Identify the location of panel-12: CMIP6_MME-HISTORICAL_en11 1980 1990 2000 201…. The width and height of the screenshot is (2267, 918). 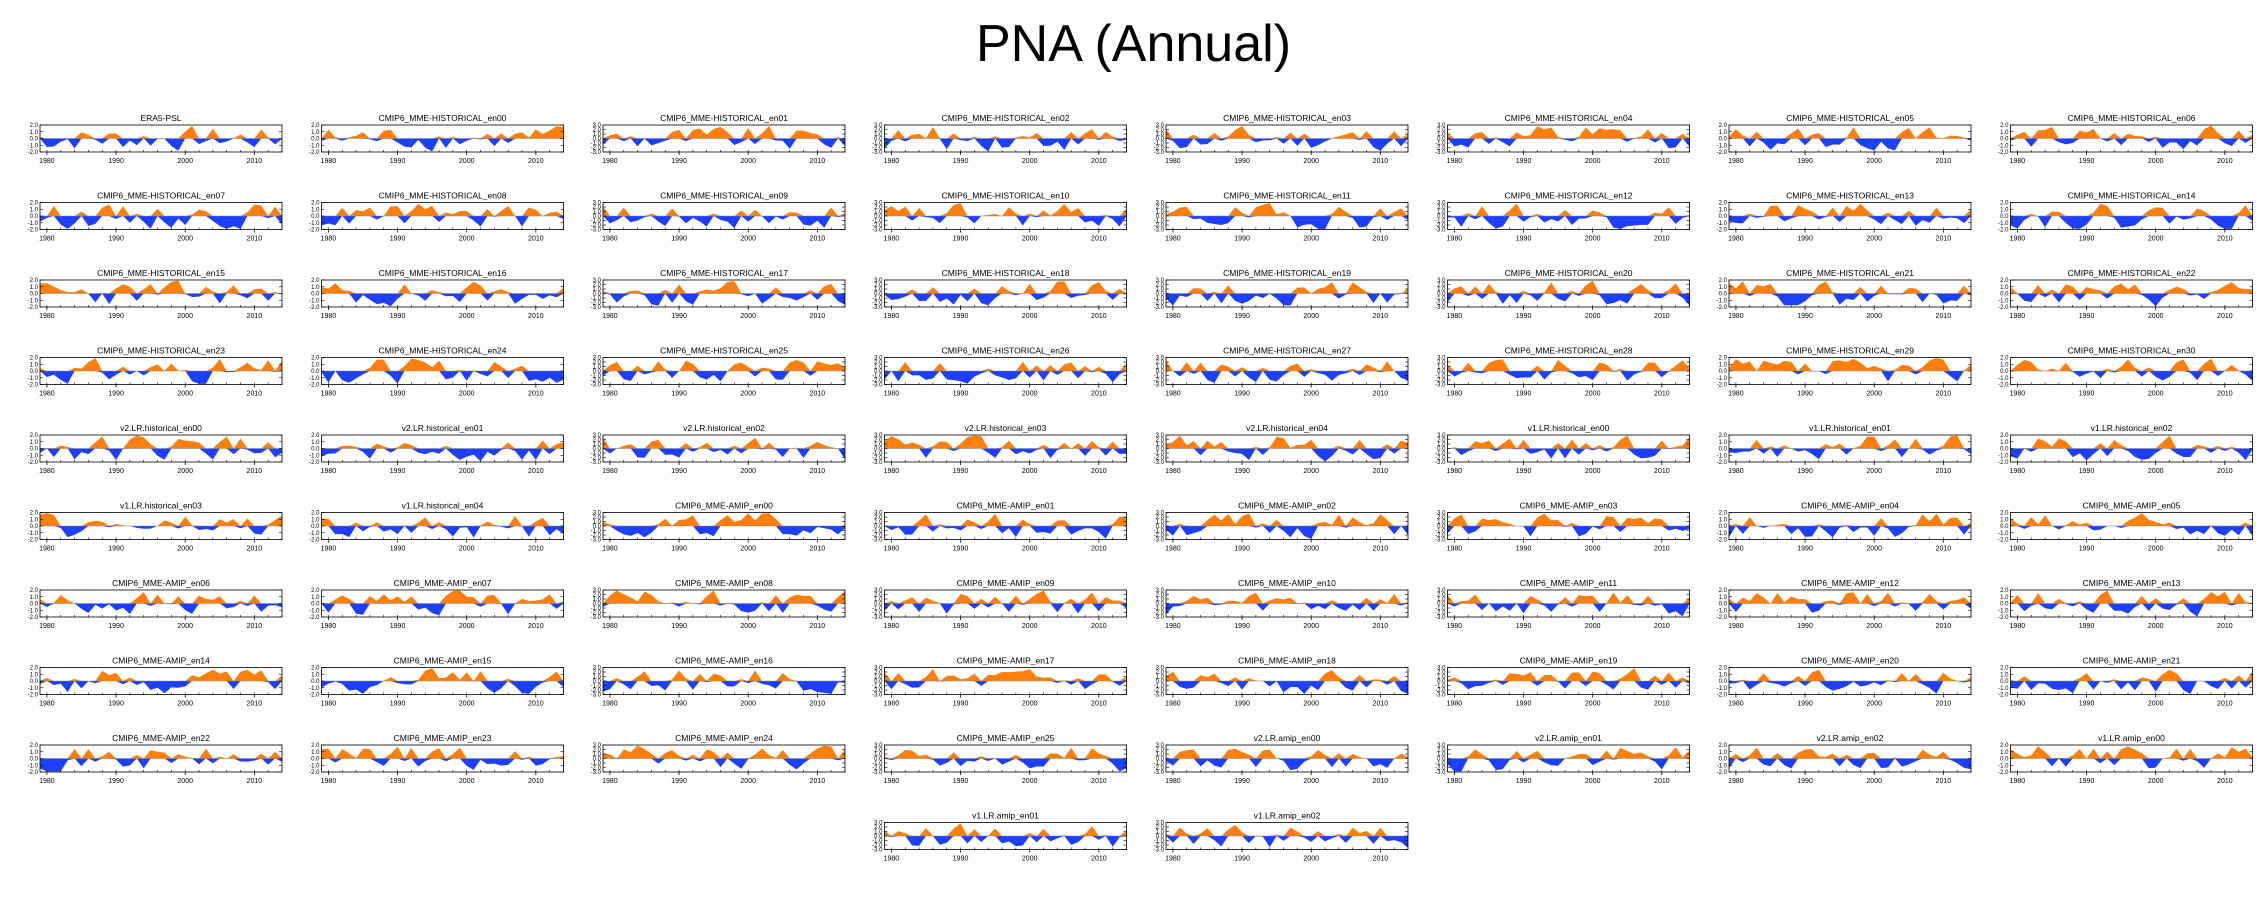
(1281, 217).